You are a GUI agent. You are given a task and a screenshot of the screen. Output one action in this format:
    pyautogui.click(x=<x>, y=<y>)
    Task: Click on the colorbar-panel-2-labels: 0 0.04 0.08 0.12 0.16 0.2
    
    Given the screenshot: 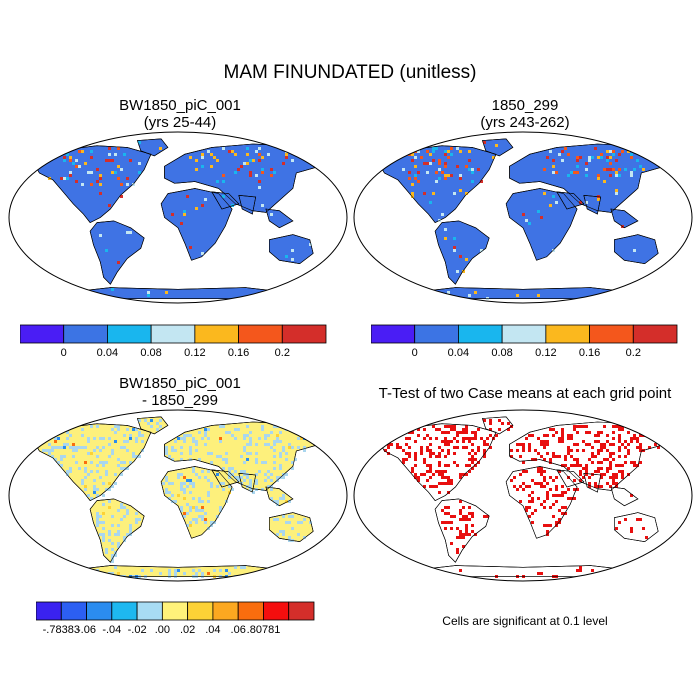 What is the action you would take?
    pyautogui.click(x=526, y=353)
    